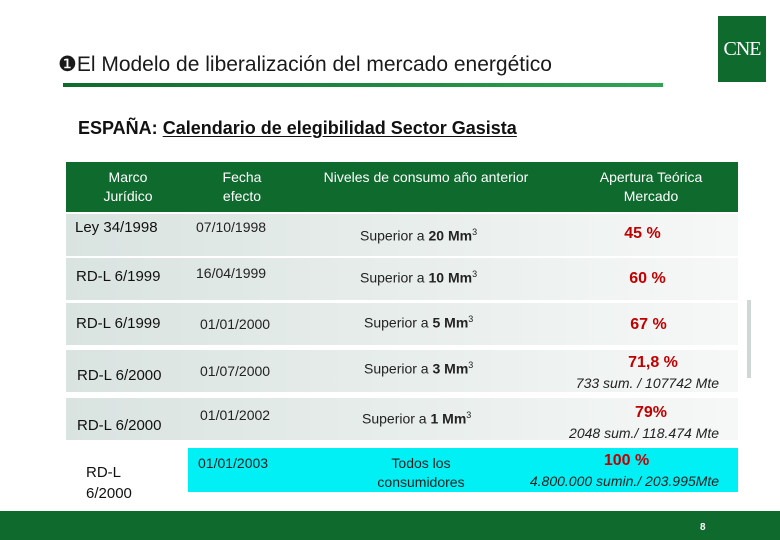  I want to click on apertura-percent: 67 %, so click(648, 324).